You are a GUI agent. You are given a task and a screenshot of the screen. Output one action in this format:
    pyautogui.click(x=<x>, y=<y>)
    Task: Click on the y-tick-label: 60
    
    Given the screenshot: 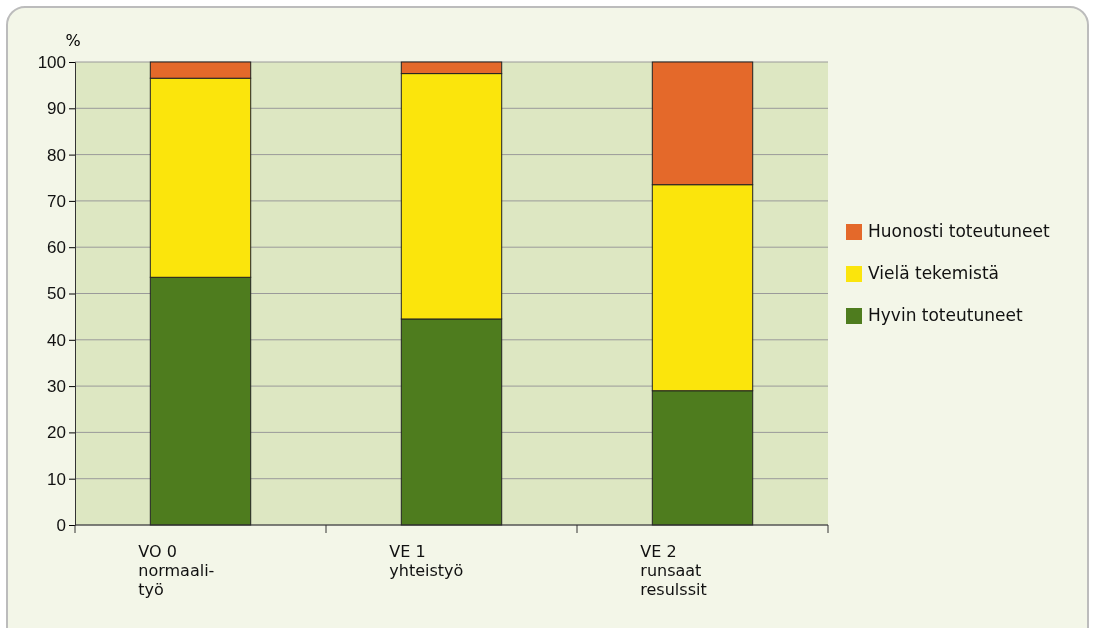 What is the action you would take?
    pyautogui.click(x=56, y=248)
    